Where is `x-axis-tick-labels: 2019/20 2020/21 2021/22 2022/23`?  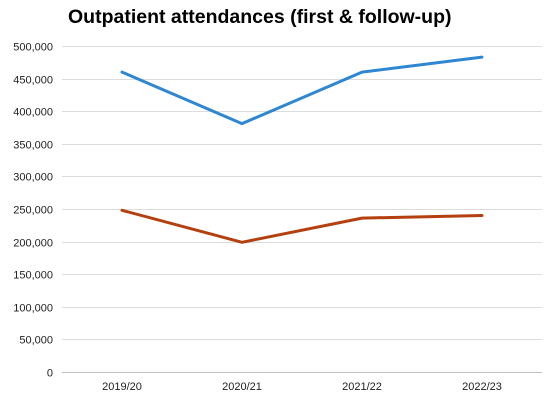
x-axis-tick-labels: 2019/20 2020/21 2021/22 2022/23 is located at coordinates (302, 387).